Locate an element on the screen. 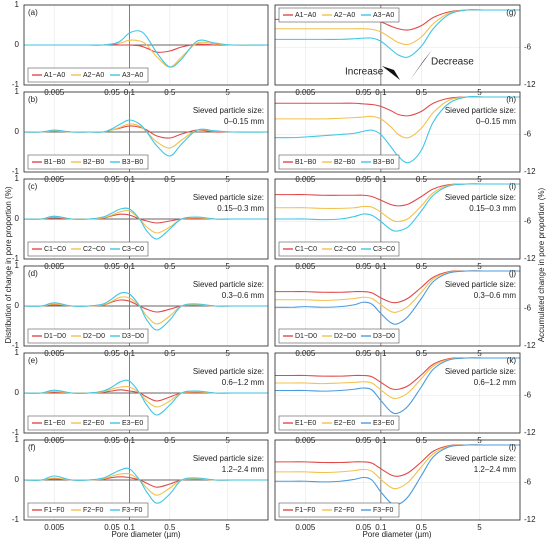 This screenshot has width=550, height=543. x-tick-label: 0.1 is located at coordinates (130, 527).